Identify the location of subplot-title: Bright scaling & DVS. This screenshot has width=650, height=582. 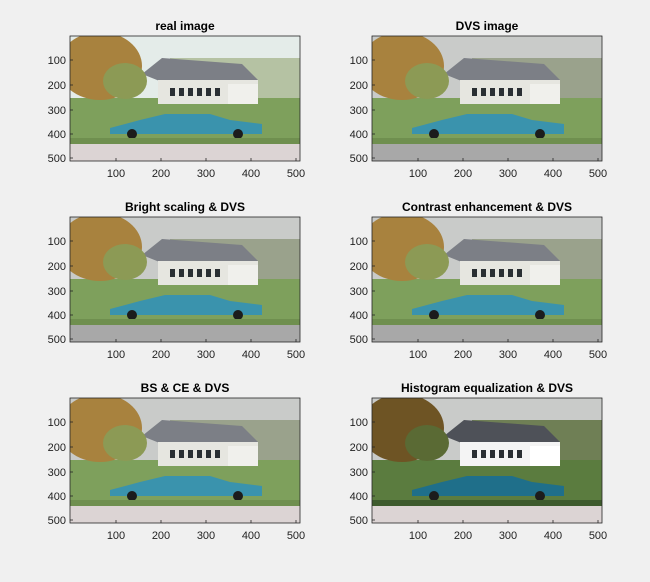
(185, 207).